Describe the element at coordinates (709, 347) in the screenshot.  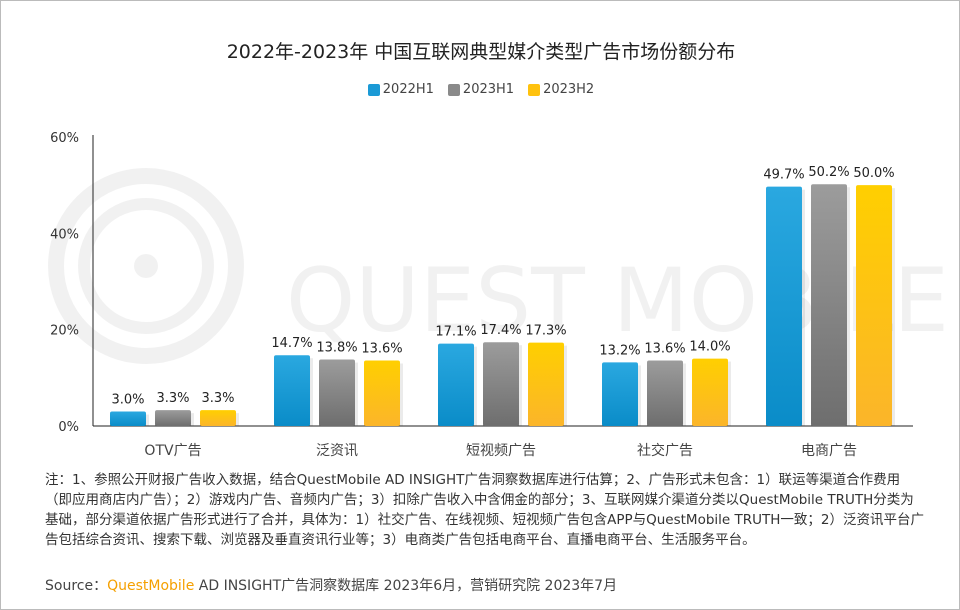
I see `data-label: 14.0%` at that location.